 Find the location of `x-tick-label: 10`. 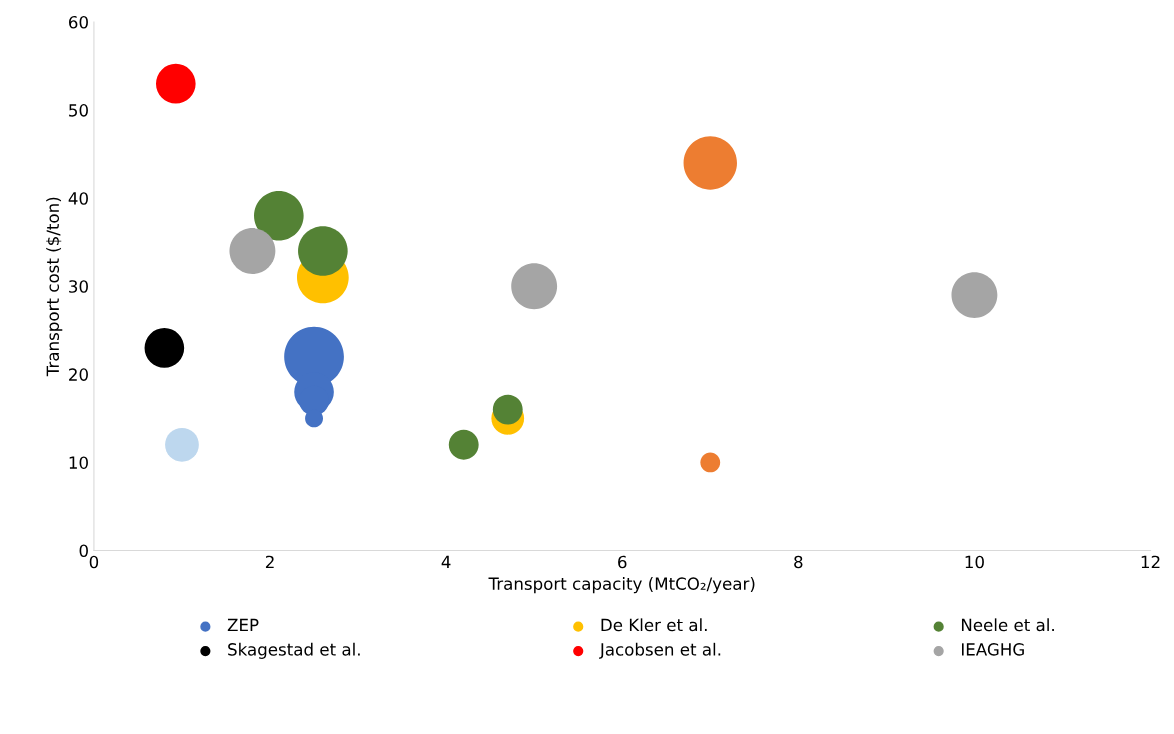

x-tick-label: 10 is located at coordinates (974, 562).